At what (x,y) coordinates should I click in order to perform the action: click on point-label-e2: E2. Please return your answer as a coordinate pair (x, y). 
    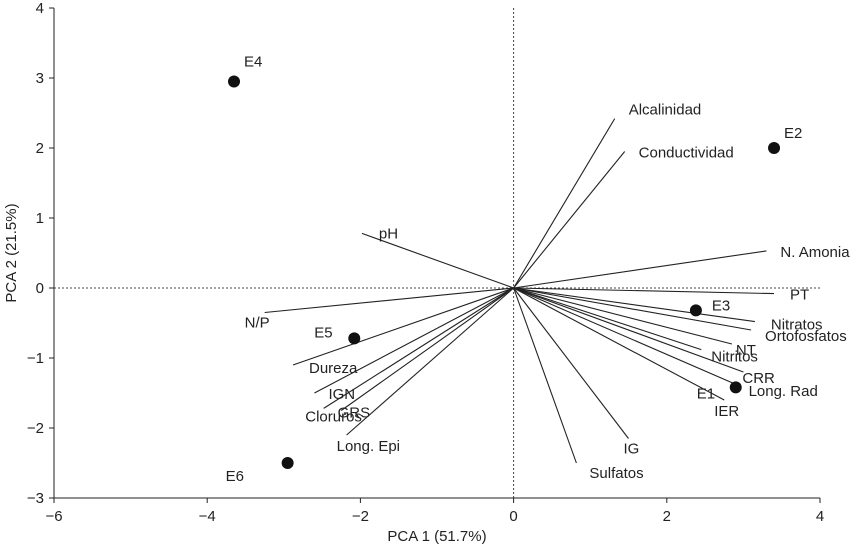
    Looking at the image, I should click on (793, 133).